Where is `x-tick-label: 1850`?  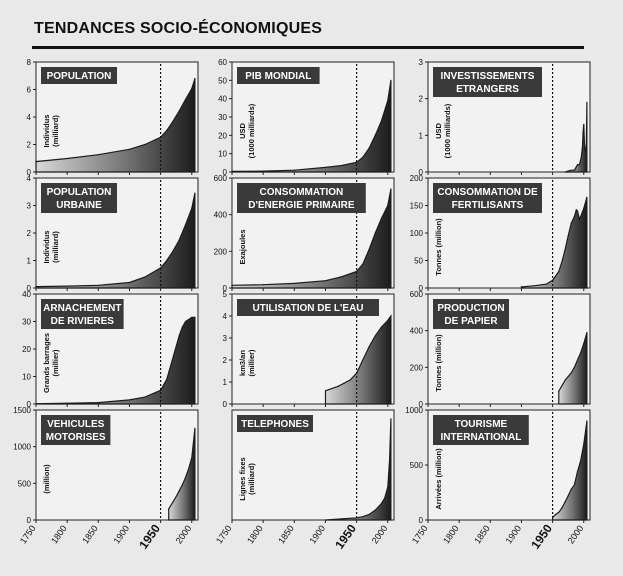
x-tick-label: 1850 is located at coordinates (286, 534).